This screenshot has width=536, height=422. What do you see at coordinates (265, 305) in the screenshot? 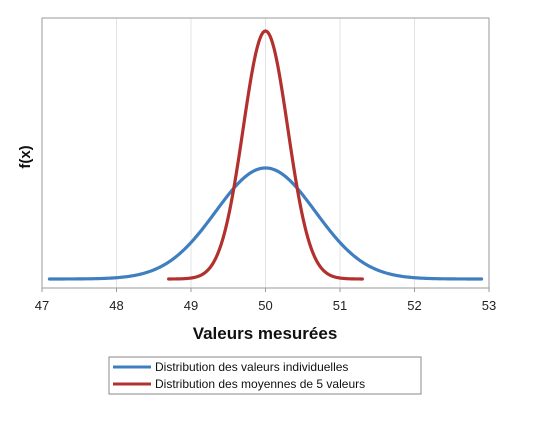
I see `x-tick-label-50: 50` at bounding box center [265, 305].